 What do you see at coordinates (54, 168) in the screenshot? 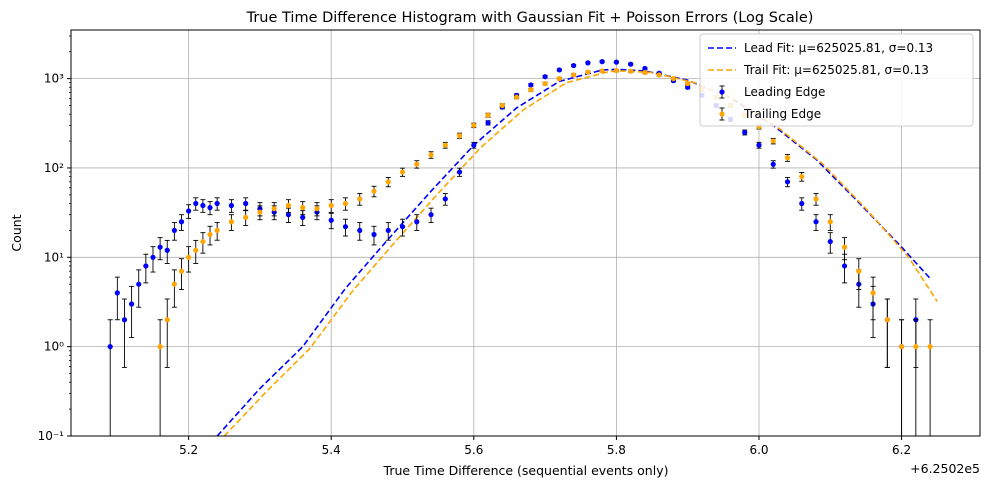
I see `y-tick-label: 10²` at bounding box center [54, 168].